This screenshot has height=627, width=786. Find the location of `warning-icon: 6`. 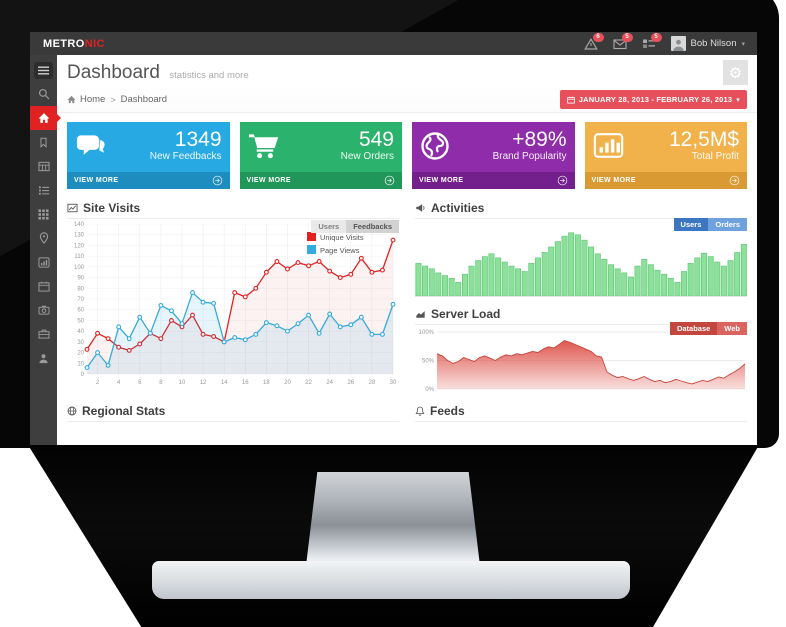

warning-icon: 6 is located at coordinates (593, 41).